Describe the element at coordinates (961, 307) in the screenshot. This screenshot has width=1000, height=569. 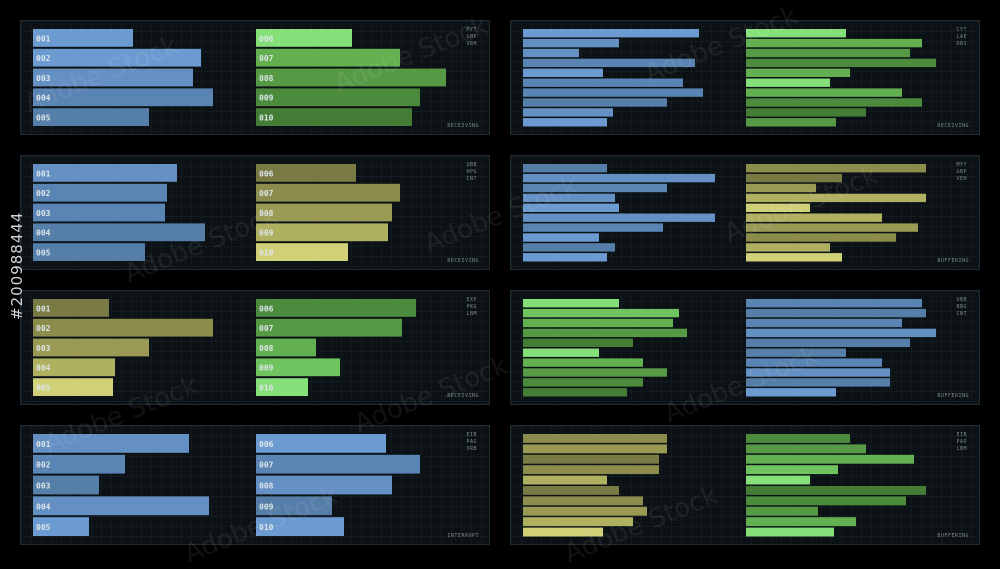
I see `panel-code: BBG` at that location.